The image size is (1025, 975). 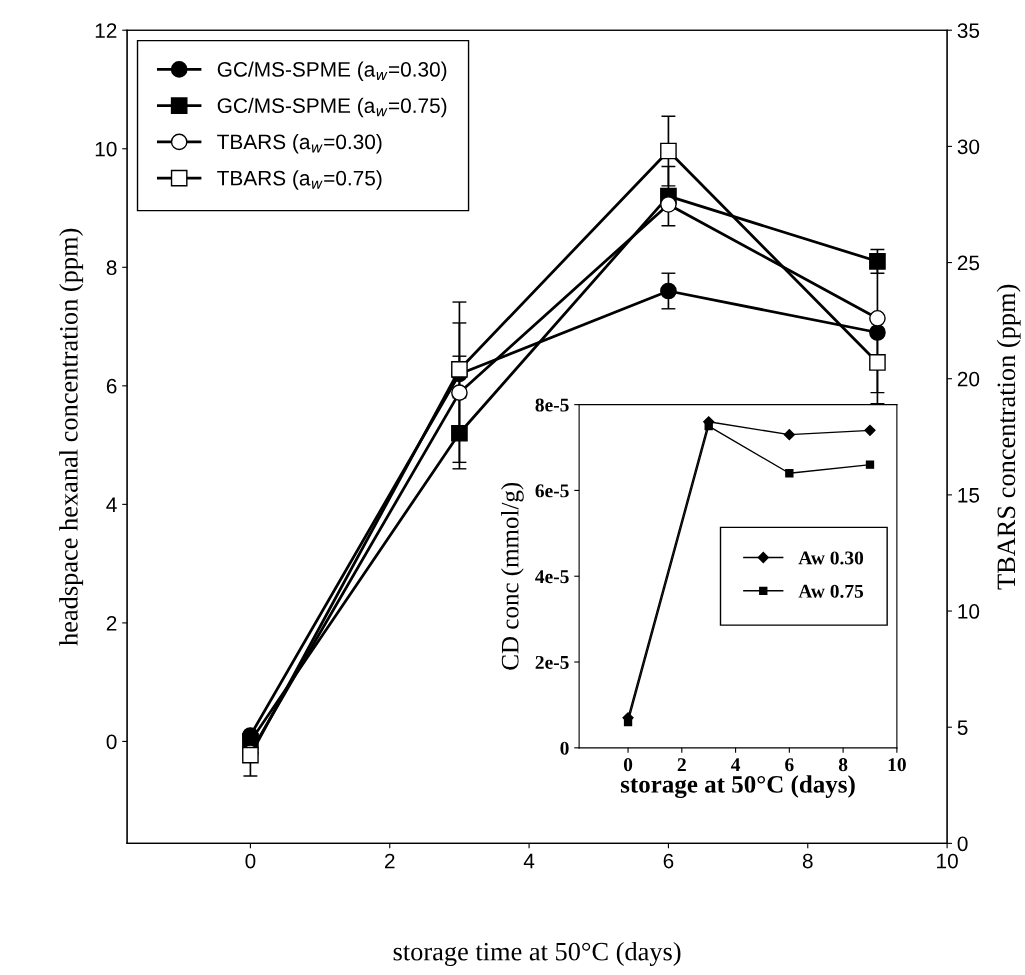 What do you see at coordinates (111, 504) in the screenshot?
I see `y-tick-label: 4` at bounding box center [111, 504].